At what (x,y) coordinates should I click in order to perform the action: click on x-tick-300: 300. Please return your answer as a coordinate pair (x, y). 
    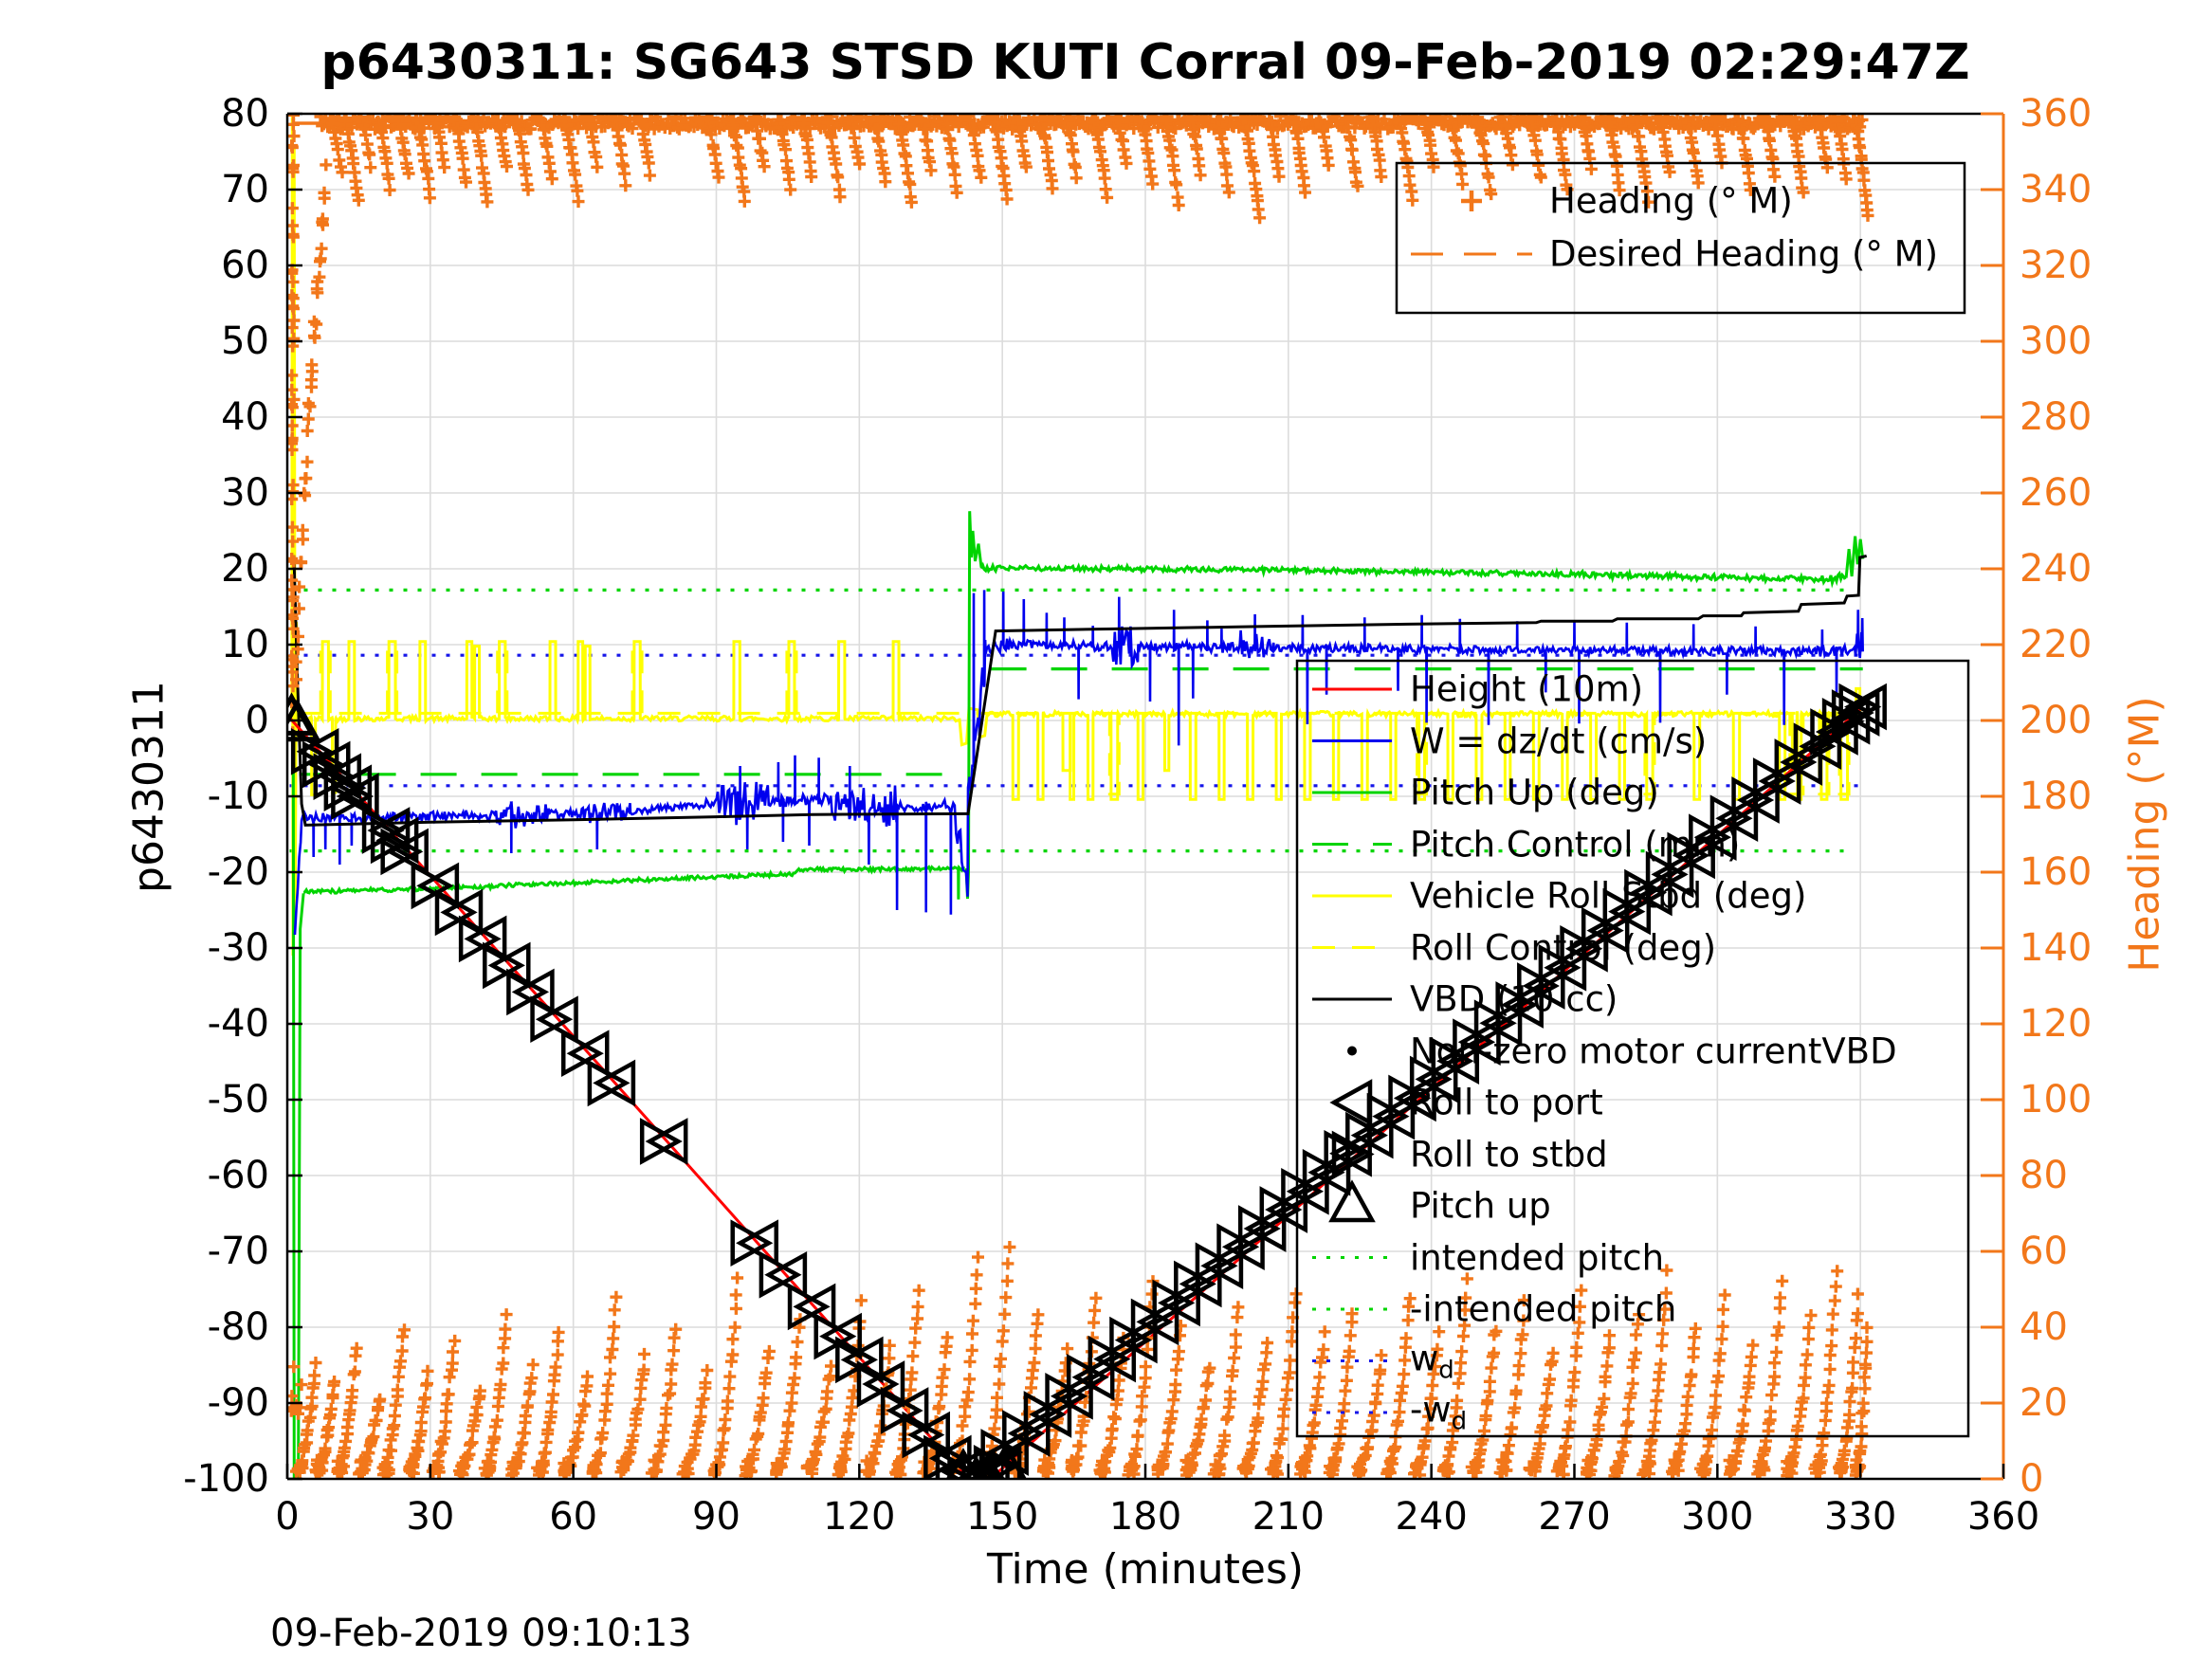
    Looking at the image, I should click on (1717, 1517).